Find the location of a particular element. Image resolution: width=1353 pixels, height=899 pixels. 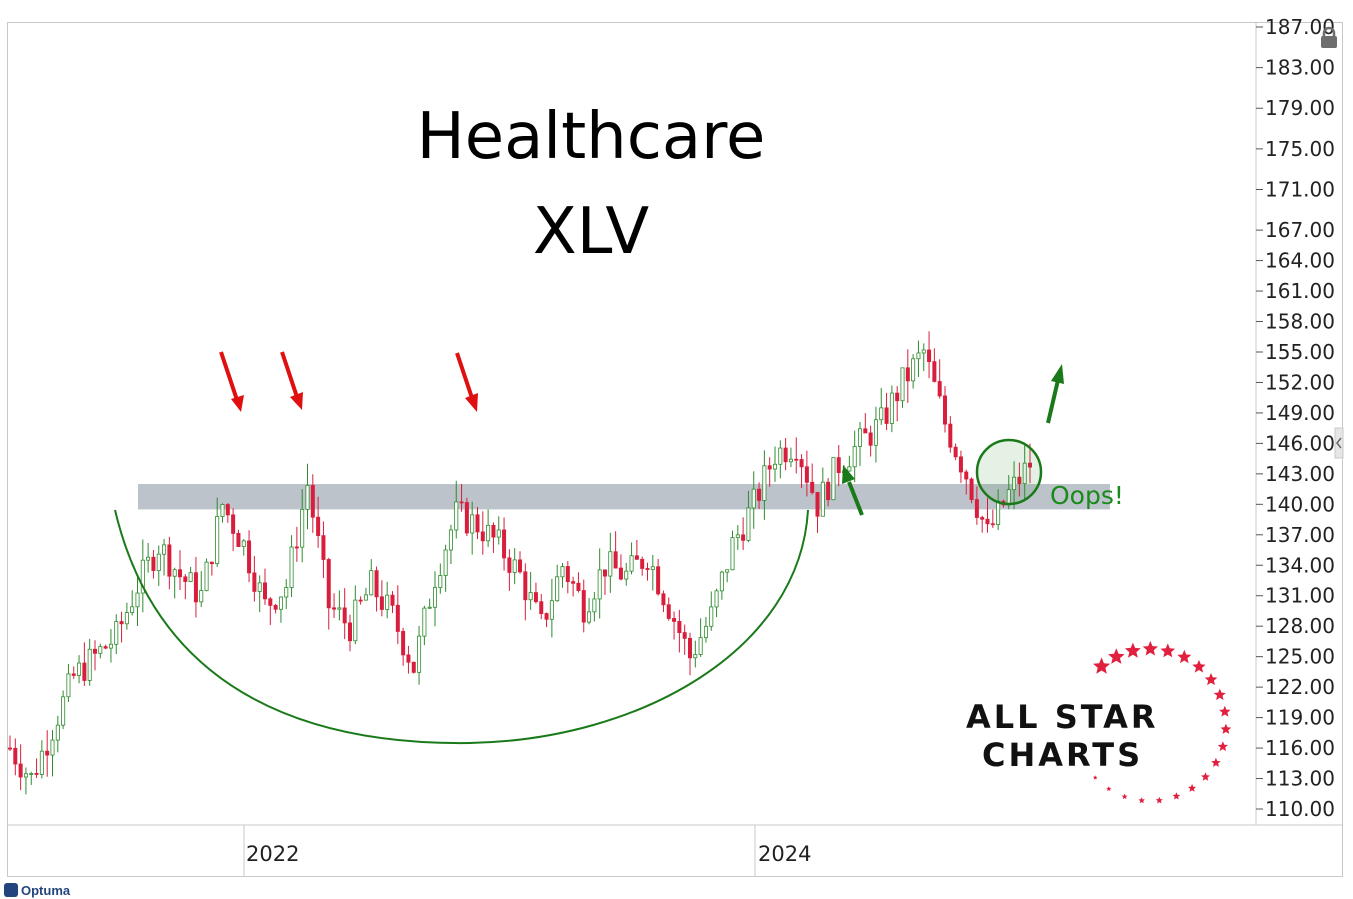

y-tick-label: 167.00 is located at coordinates (1300, 230).